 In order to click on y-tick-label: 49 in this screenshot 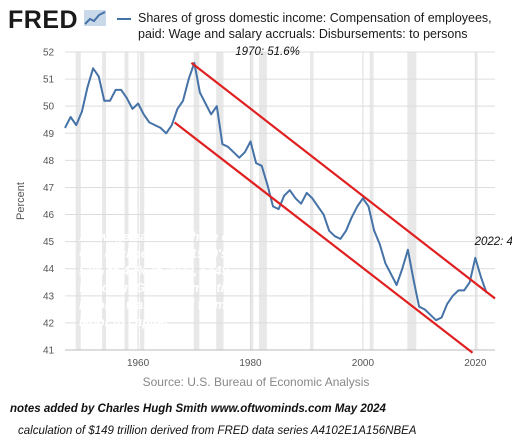, I will do `click(49, 134)`.